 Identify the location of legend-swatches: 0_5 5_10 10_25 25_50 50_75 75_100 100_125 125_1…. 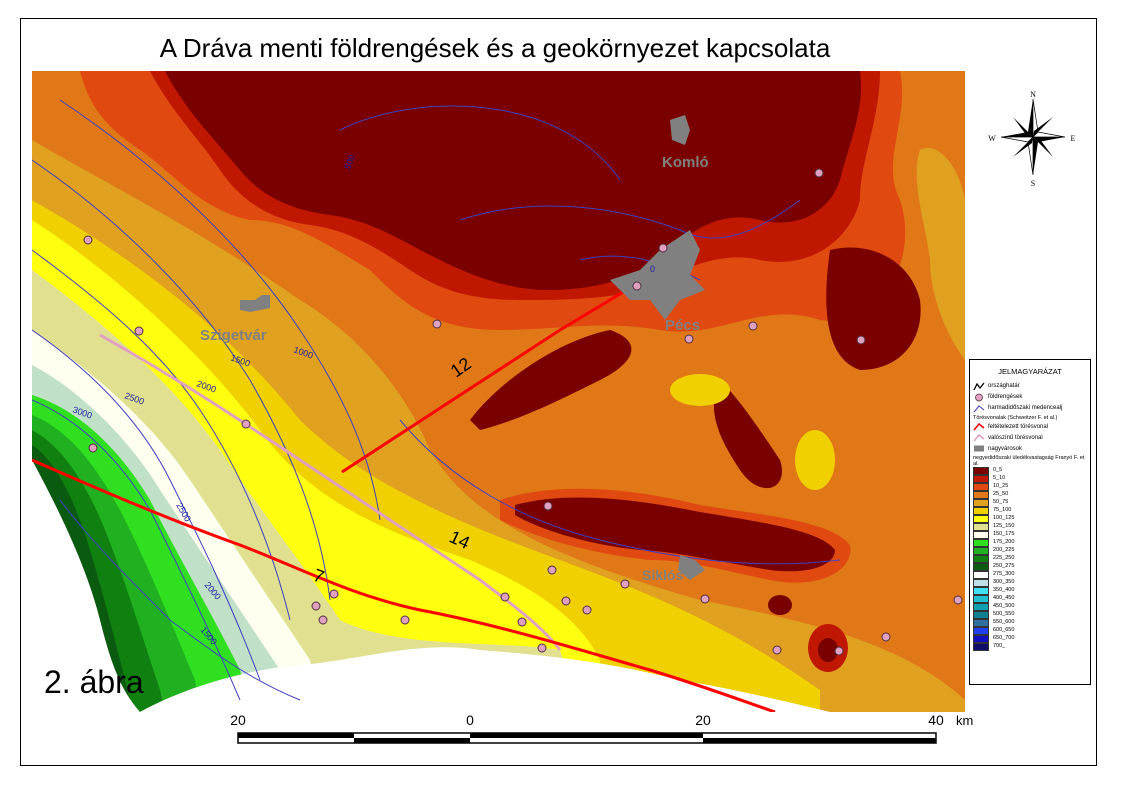
(1030, 559).